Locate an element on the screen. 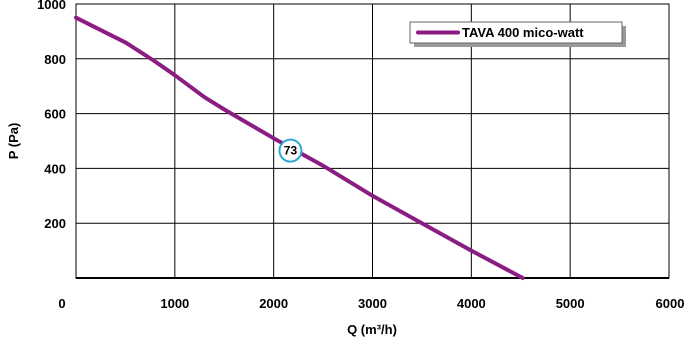  y-tick-label: 400 is located at coordinates (55, 168).